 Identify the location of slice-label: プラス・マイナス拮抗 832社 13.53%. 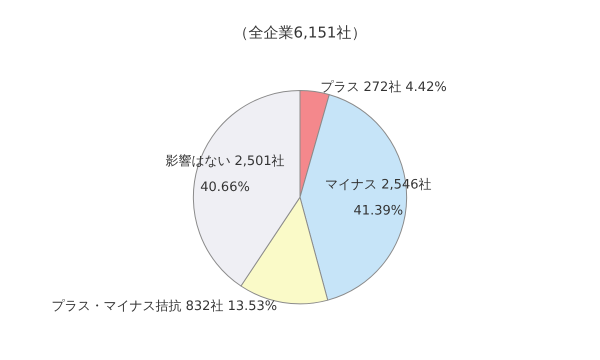
(165, 306).